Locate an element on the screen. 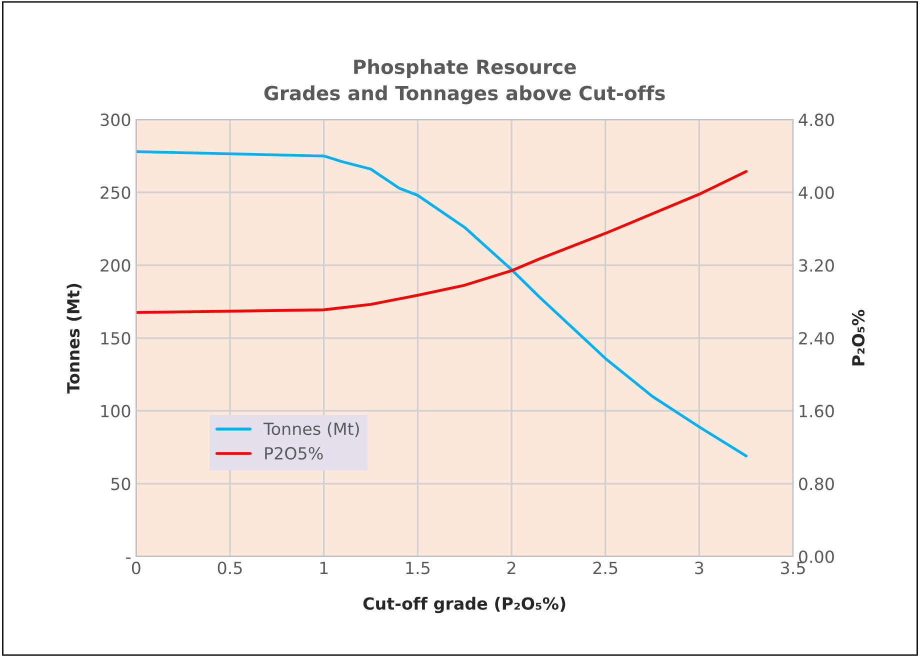 The height and width of the screenshot is (657, 920). x-tick-label: 1.5 is located at coordinates (418, 568).